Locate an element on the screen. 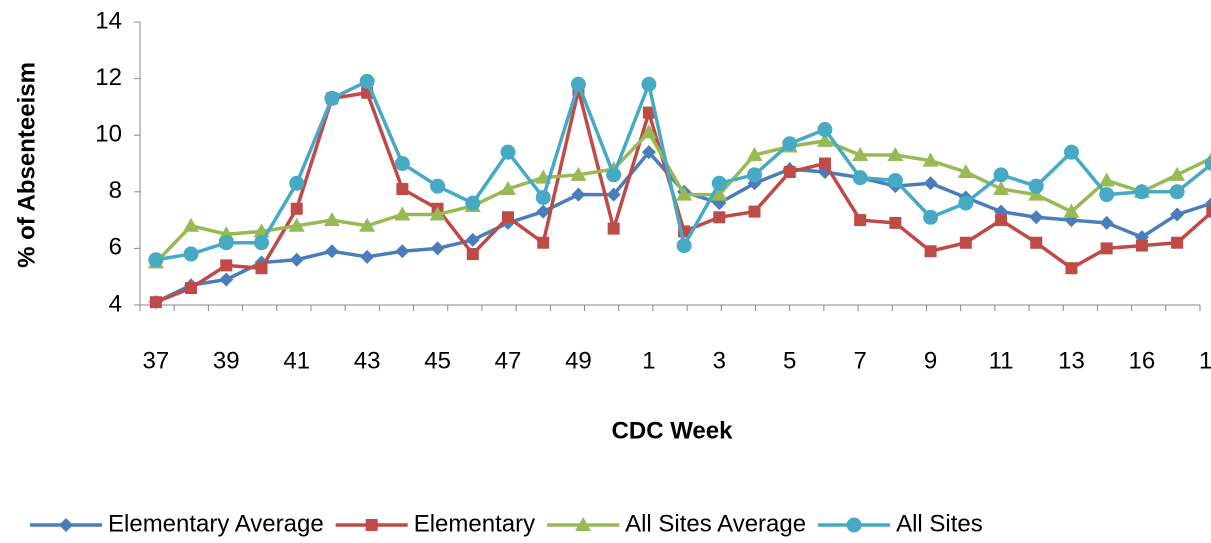  y-axis-title: % of Absenteeism is located at coordinates (26, 165).